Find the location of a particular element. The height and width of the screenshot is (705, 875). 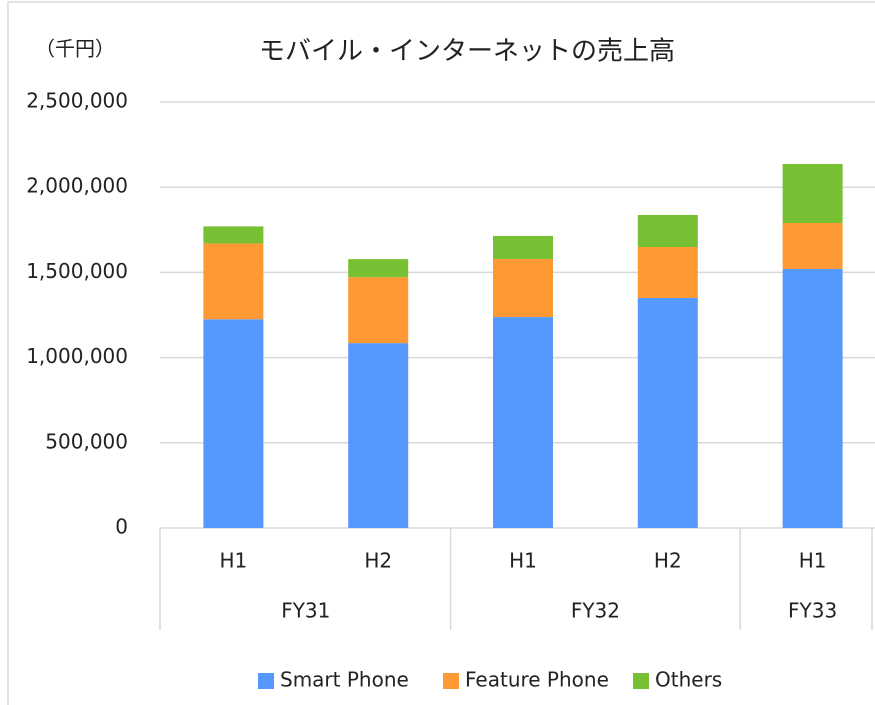

group-label: FY31 is located at coordinates (305, 611).